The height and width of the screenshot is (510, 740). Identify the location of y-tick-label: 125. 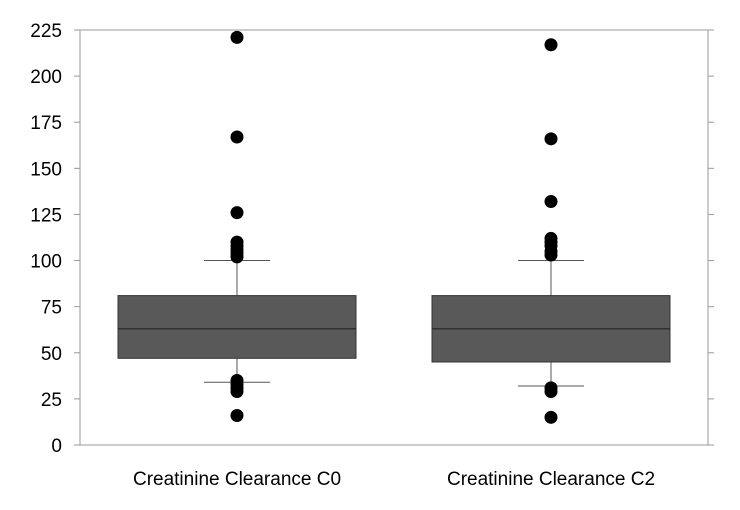
(46, 215).